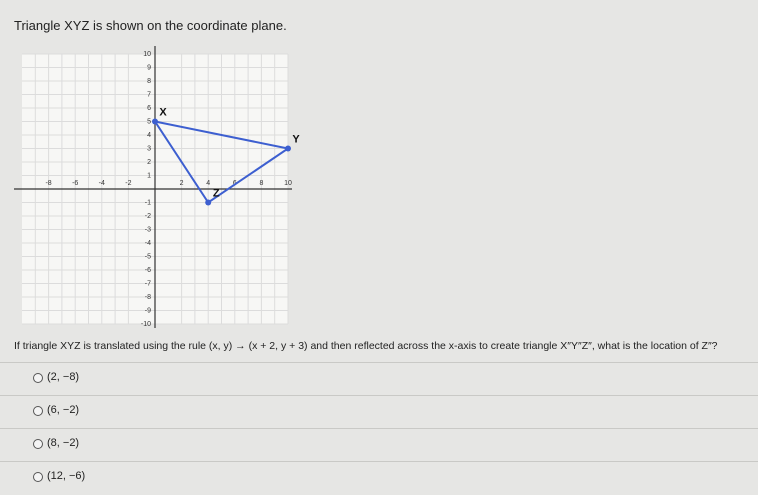 The height and width of the screenshot is (495, 758). I want to click on option-text: (12, −6), so click(66, 476).